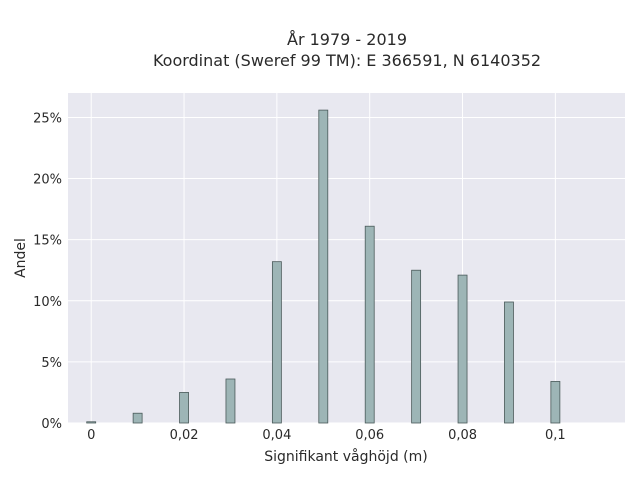 This screenshot has height=480, width=640. I want to click on y-tick-label-5: 25%, so click(47, 118).